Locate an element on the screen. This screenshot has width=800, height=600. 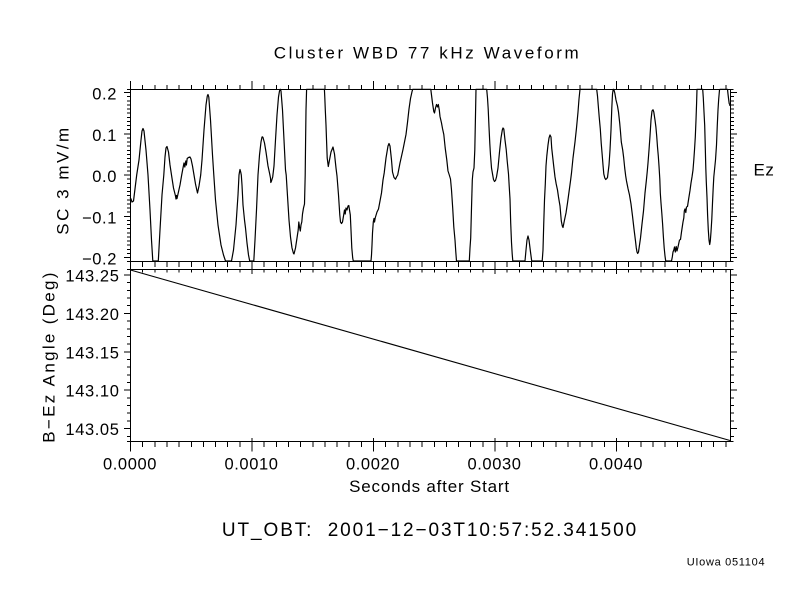
svg-text: 0.1 is located at coordinates (104, 136).